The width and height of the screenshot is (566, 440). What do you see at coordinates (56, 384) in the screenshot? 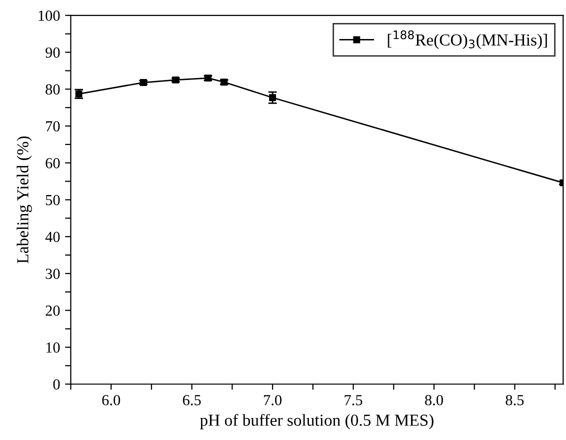
I see `y-tick-label: 0` at bounding box center [56, 384].